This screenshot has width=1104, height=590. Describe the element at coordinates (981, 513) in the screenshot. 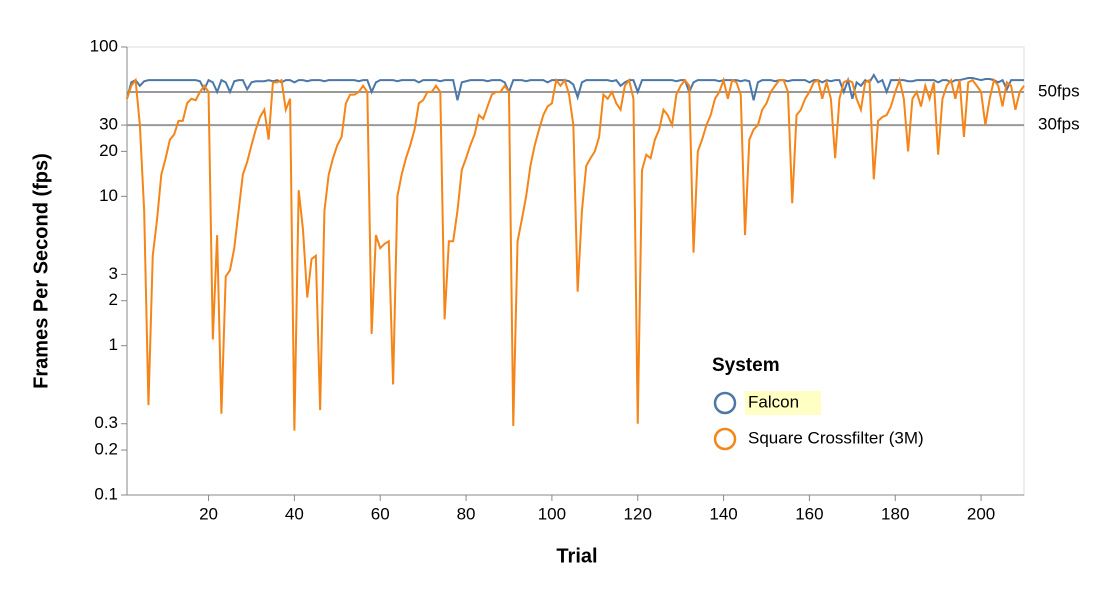

I see `x-tick-label: 200` at that location.